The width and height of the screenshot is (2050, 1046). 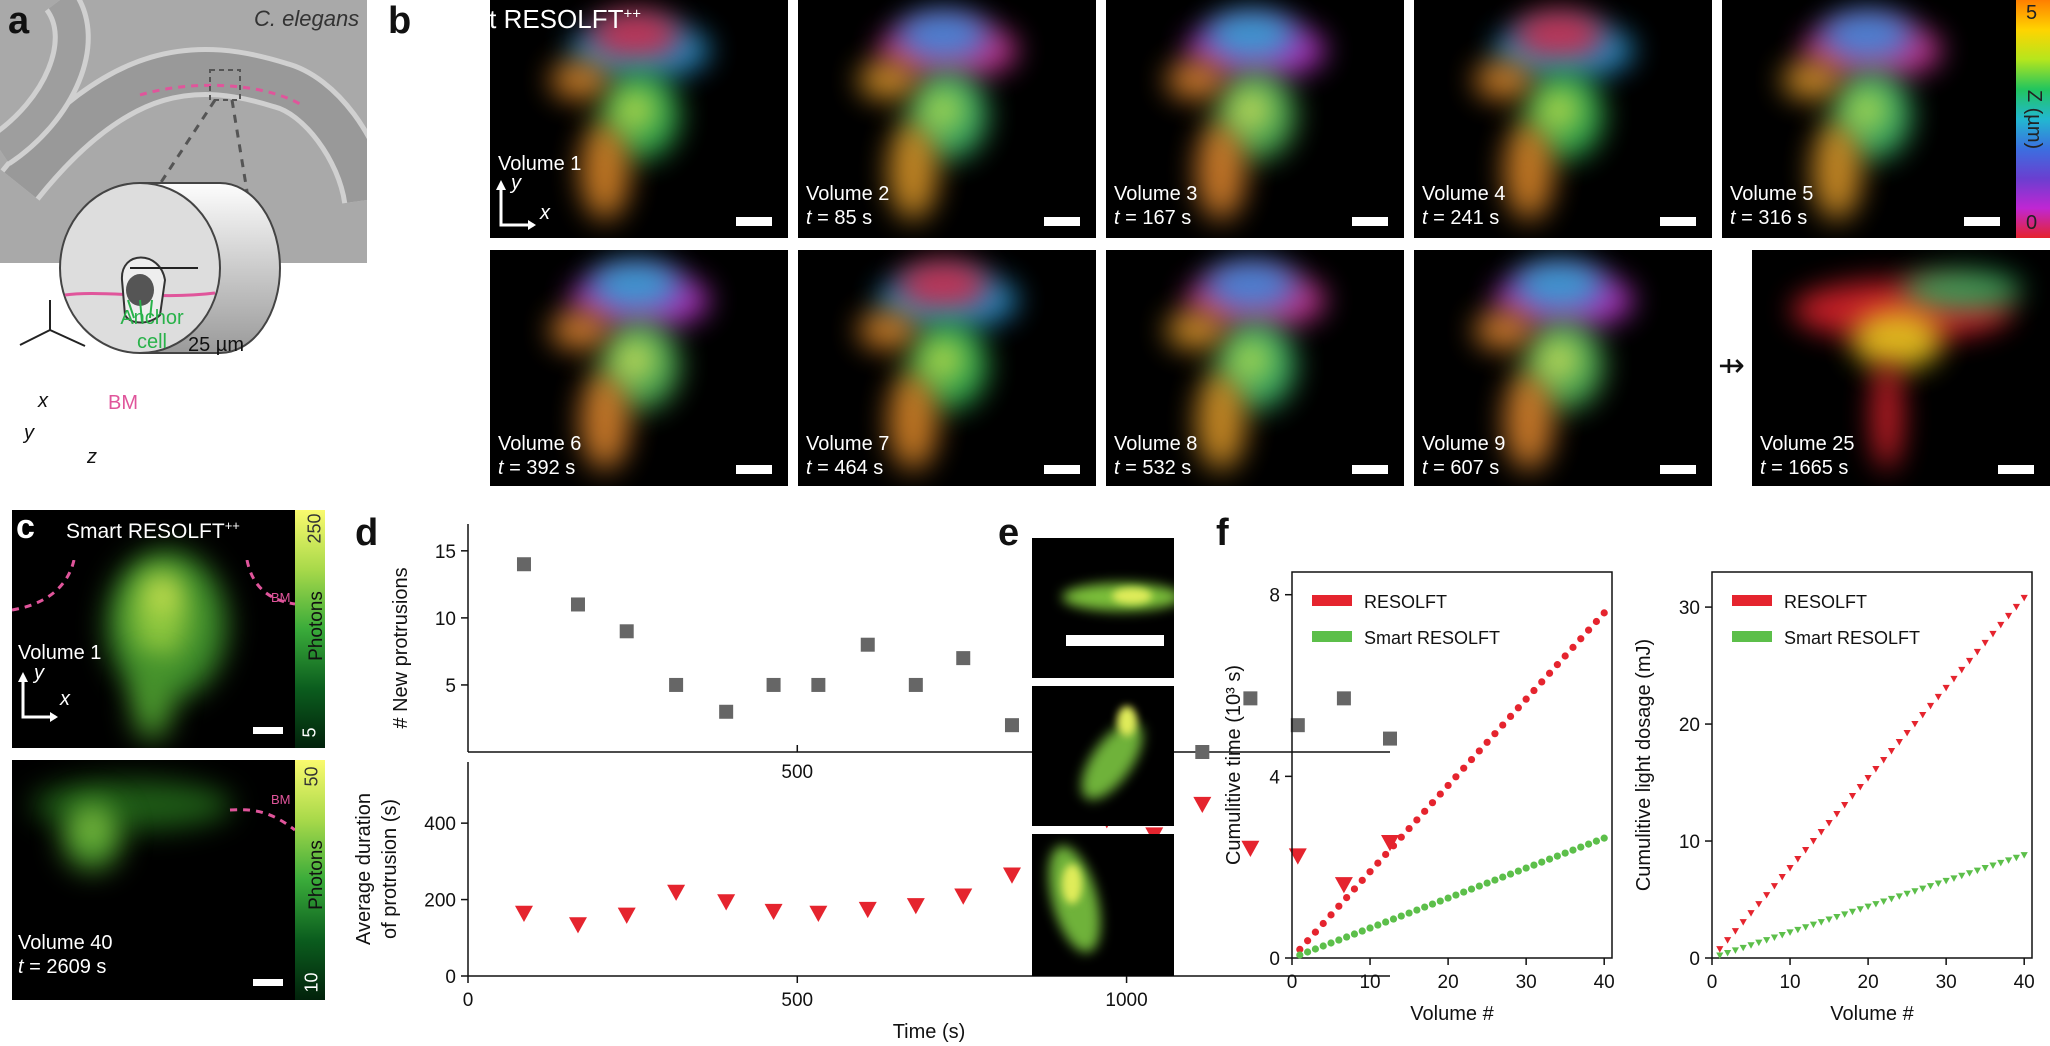 I want to click on volume-name: Volume 1, so click(x=540, y=164).